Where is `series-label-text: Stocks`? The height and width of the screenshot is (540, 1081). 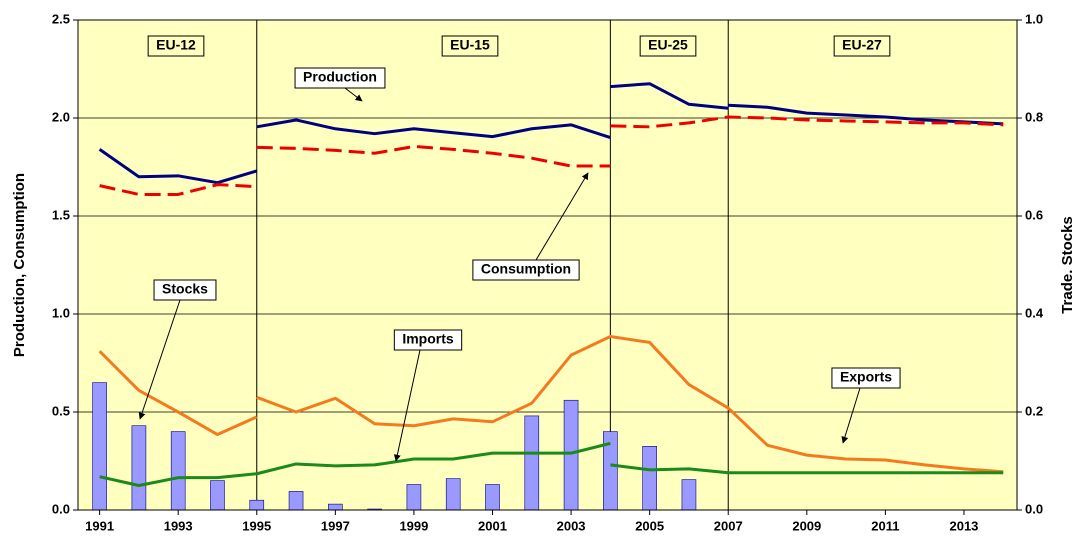 series-label-text: Stocks is located at coordinates (185, 289).